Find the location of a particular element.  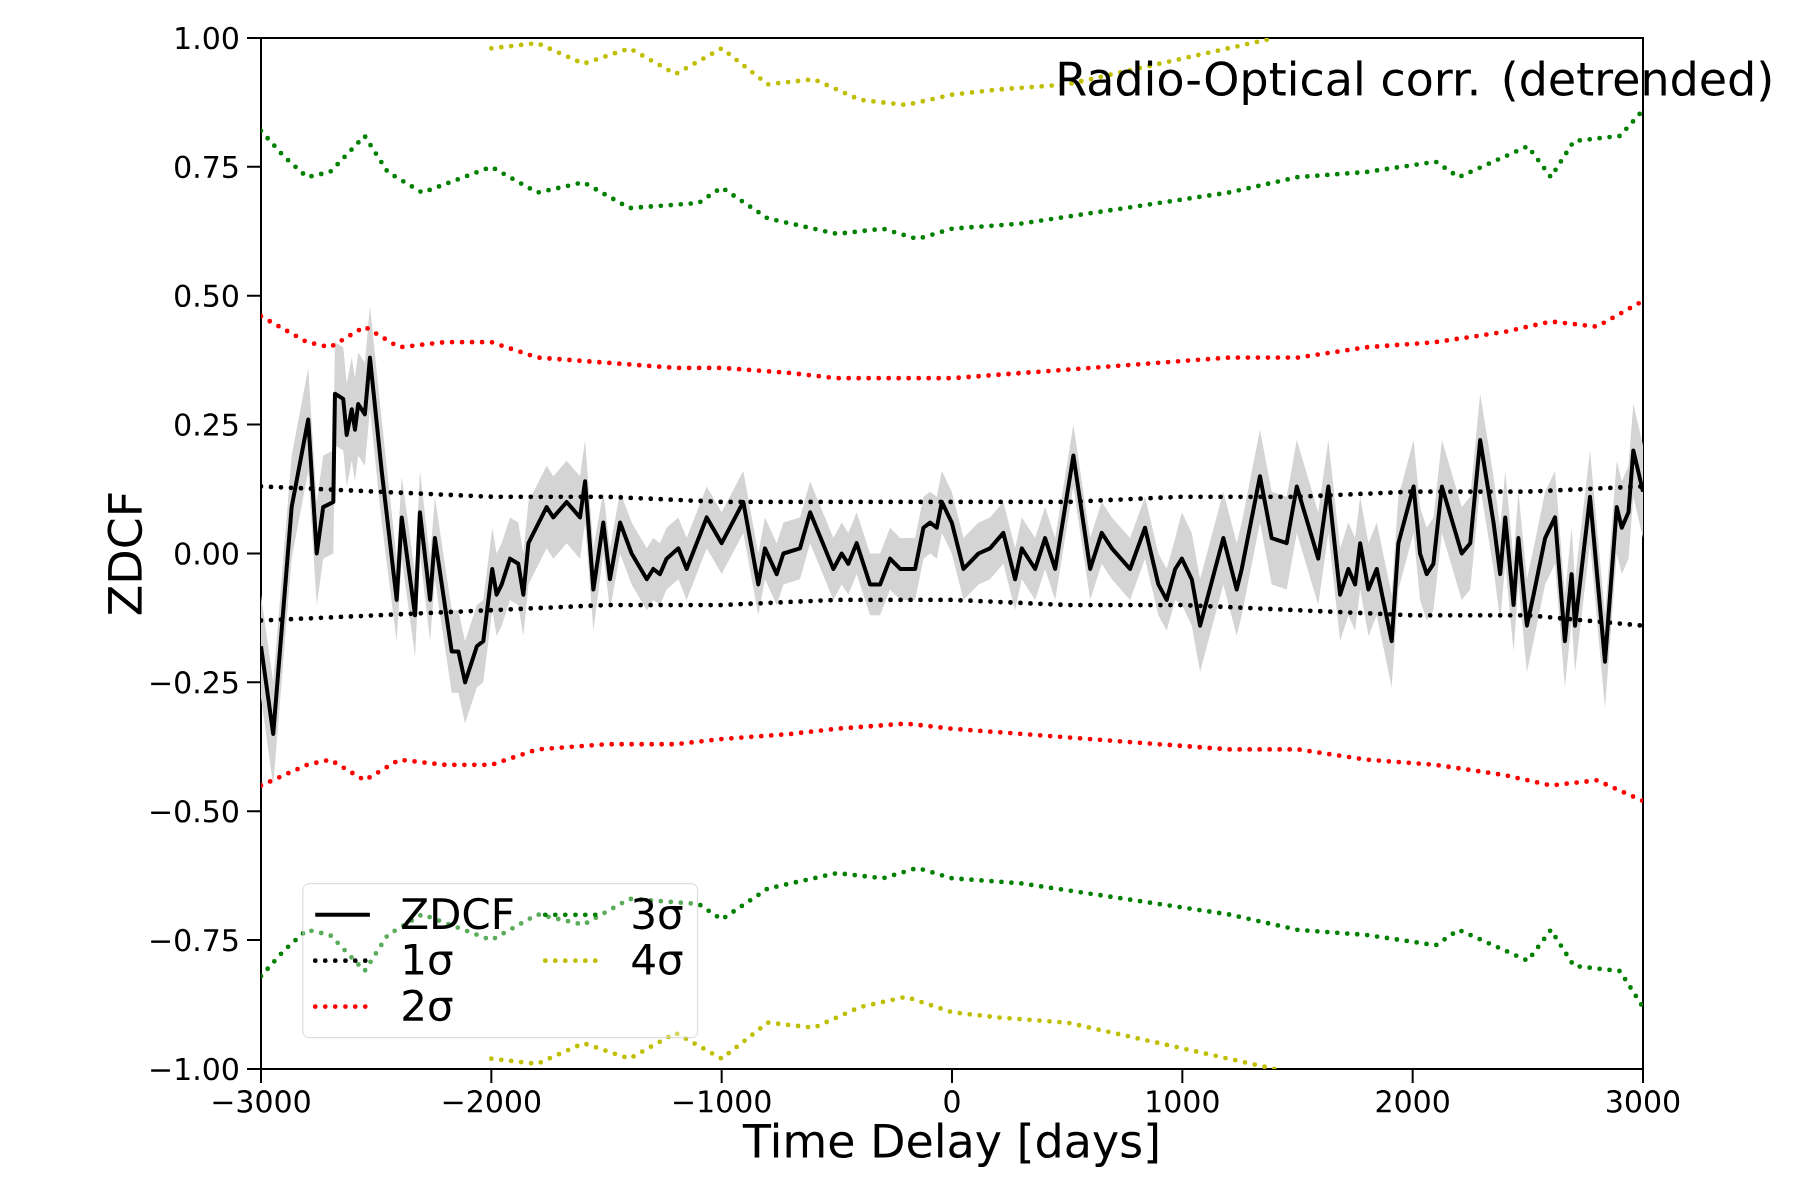

x-tick-label: 3000 is located at coordinates (1643, 1101).